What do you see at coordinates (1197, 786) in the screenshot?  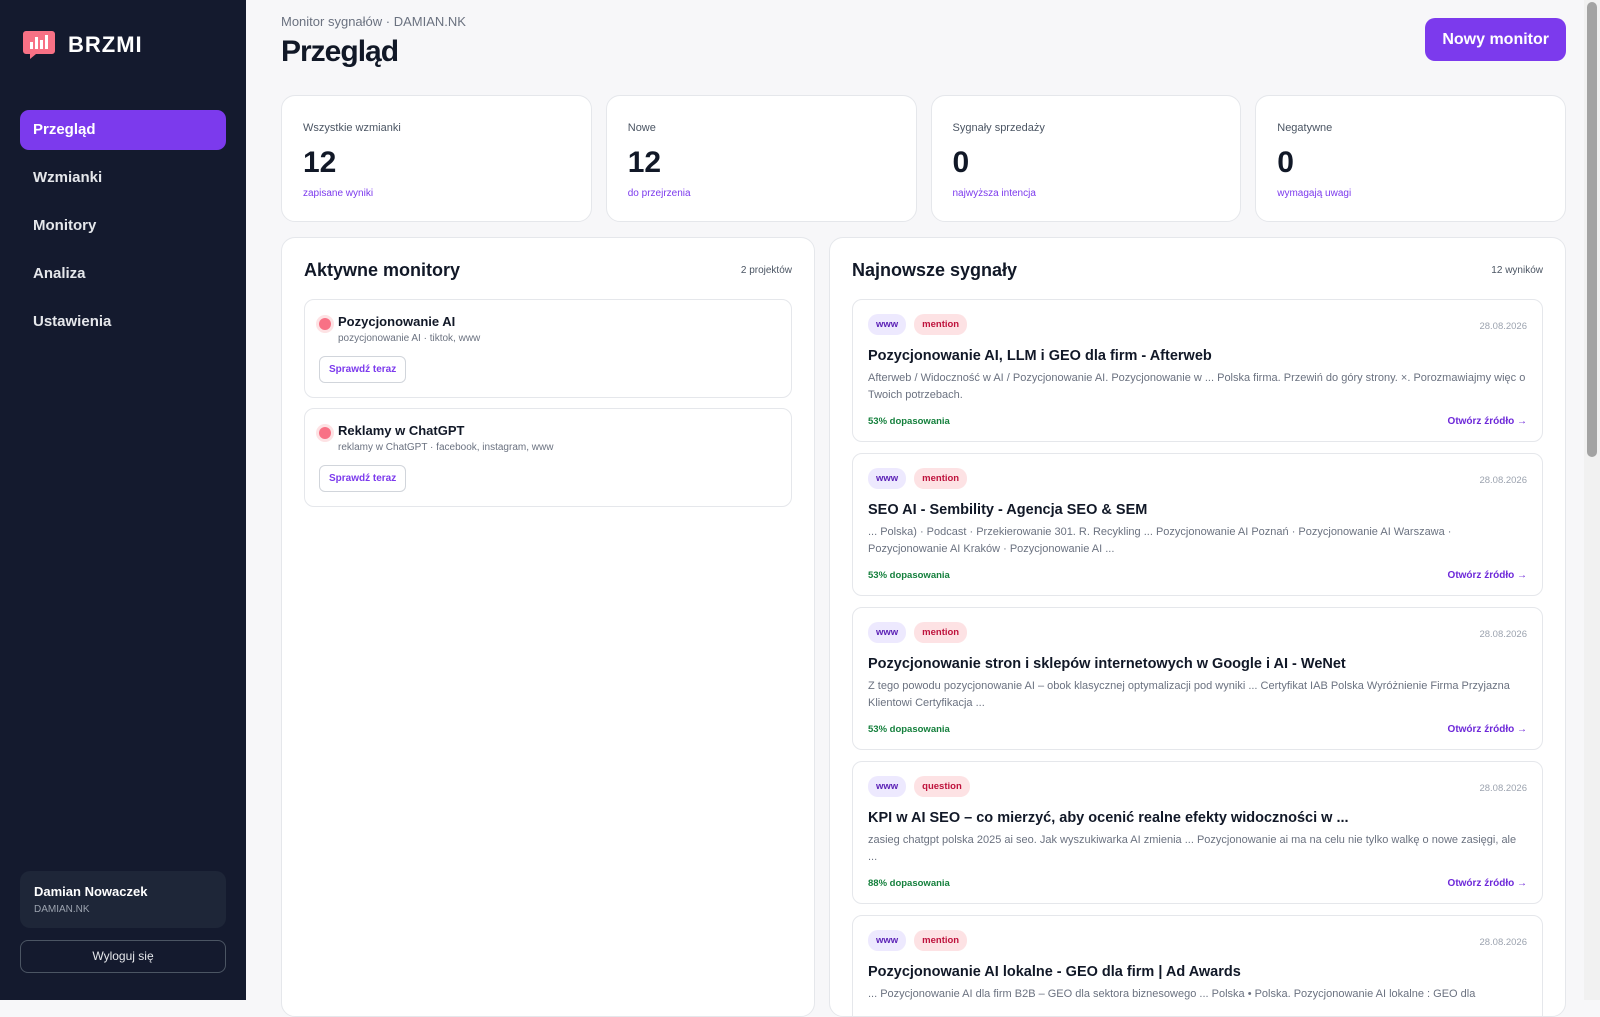 I see `tags: www question` at bounding box center [1197, 786].